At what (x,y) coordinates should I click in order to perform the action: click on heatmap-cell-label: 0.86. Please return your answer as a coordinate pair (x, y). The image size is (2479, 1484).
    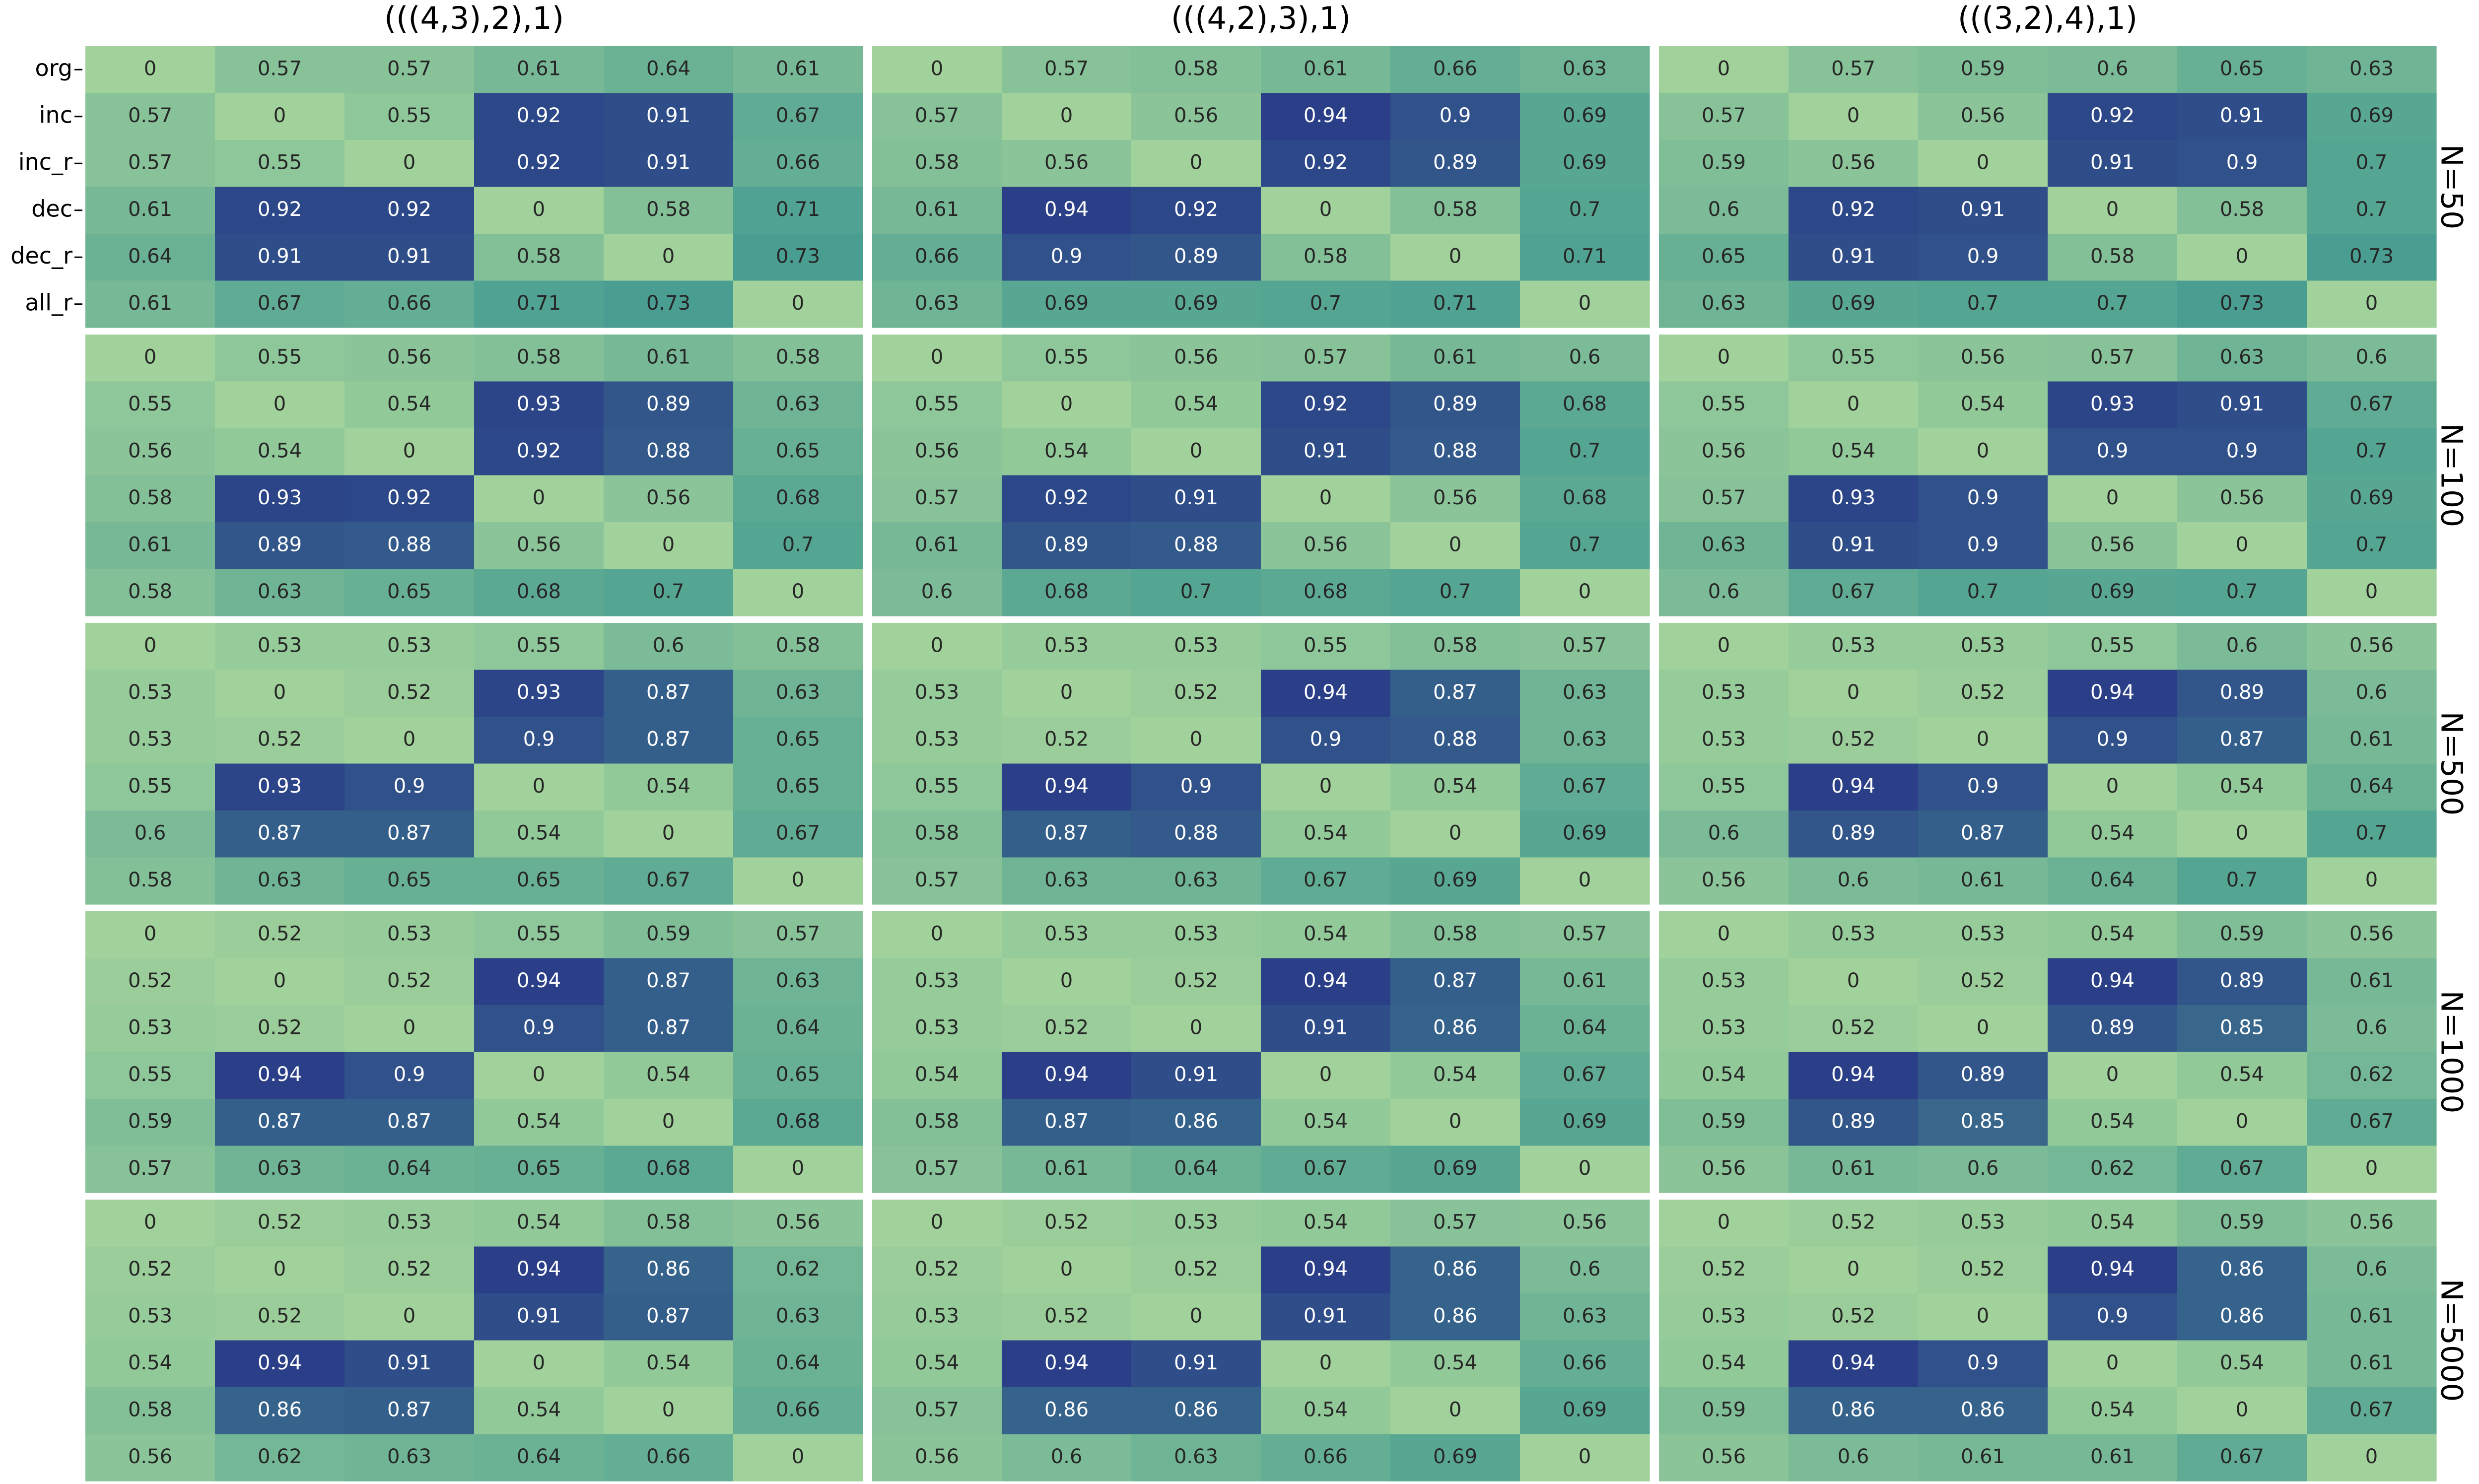
    Looking at the image, I should click on (668, 1269).